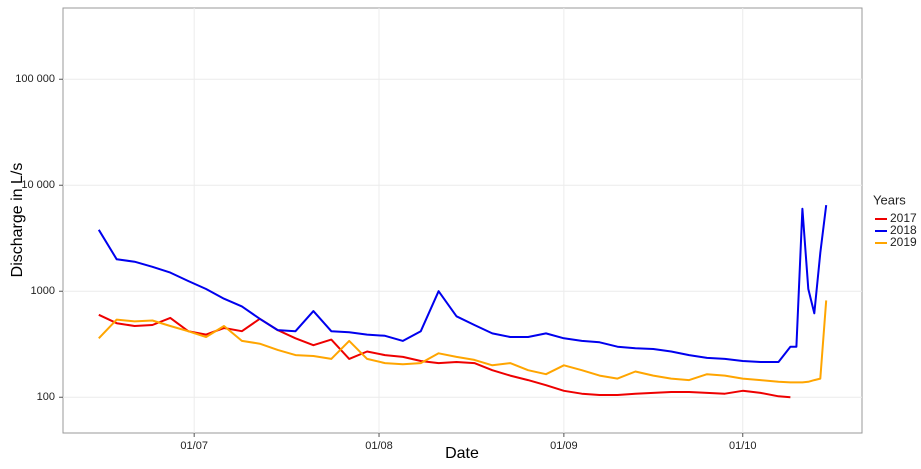 This screenshot has height=469, width=921. Describe the element at coordinates (38, 185) in the screenshot. I see `y-tick-label: 10 000` at that location.